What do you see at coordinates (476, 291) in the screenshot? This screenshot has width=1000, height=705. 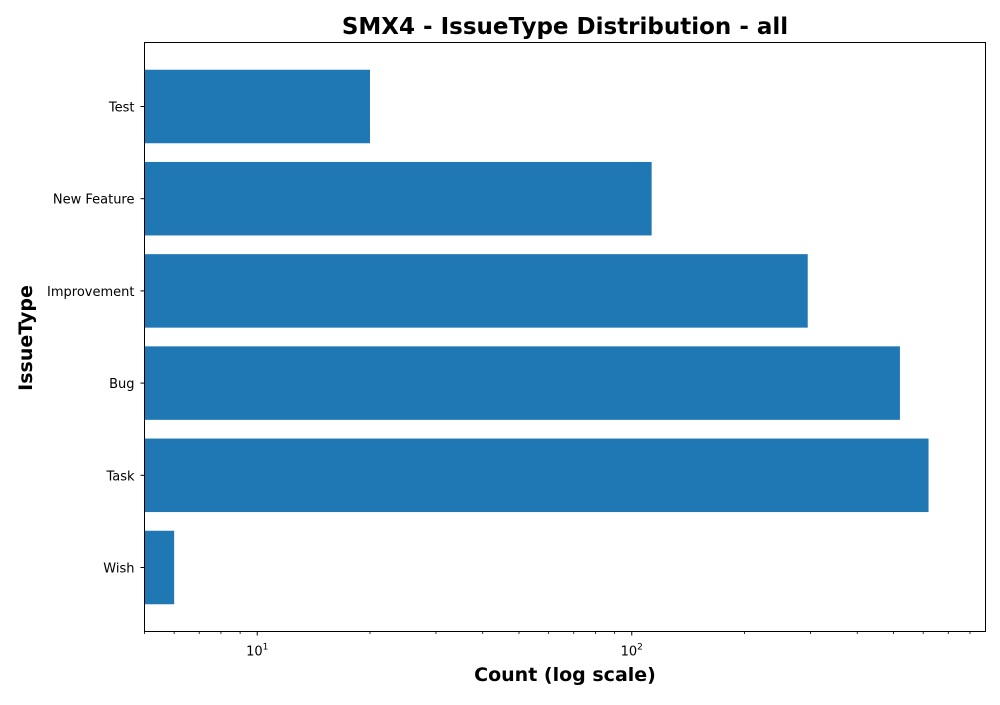 I see `bar-improvement` at bounding box center [476, 291].